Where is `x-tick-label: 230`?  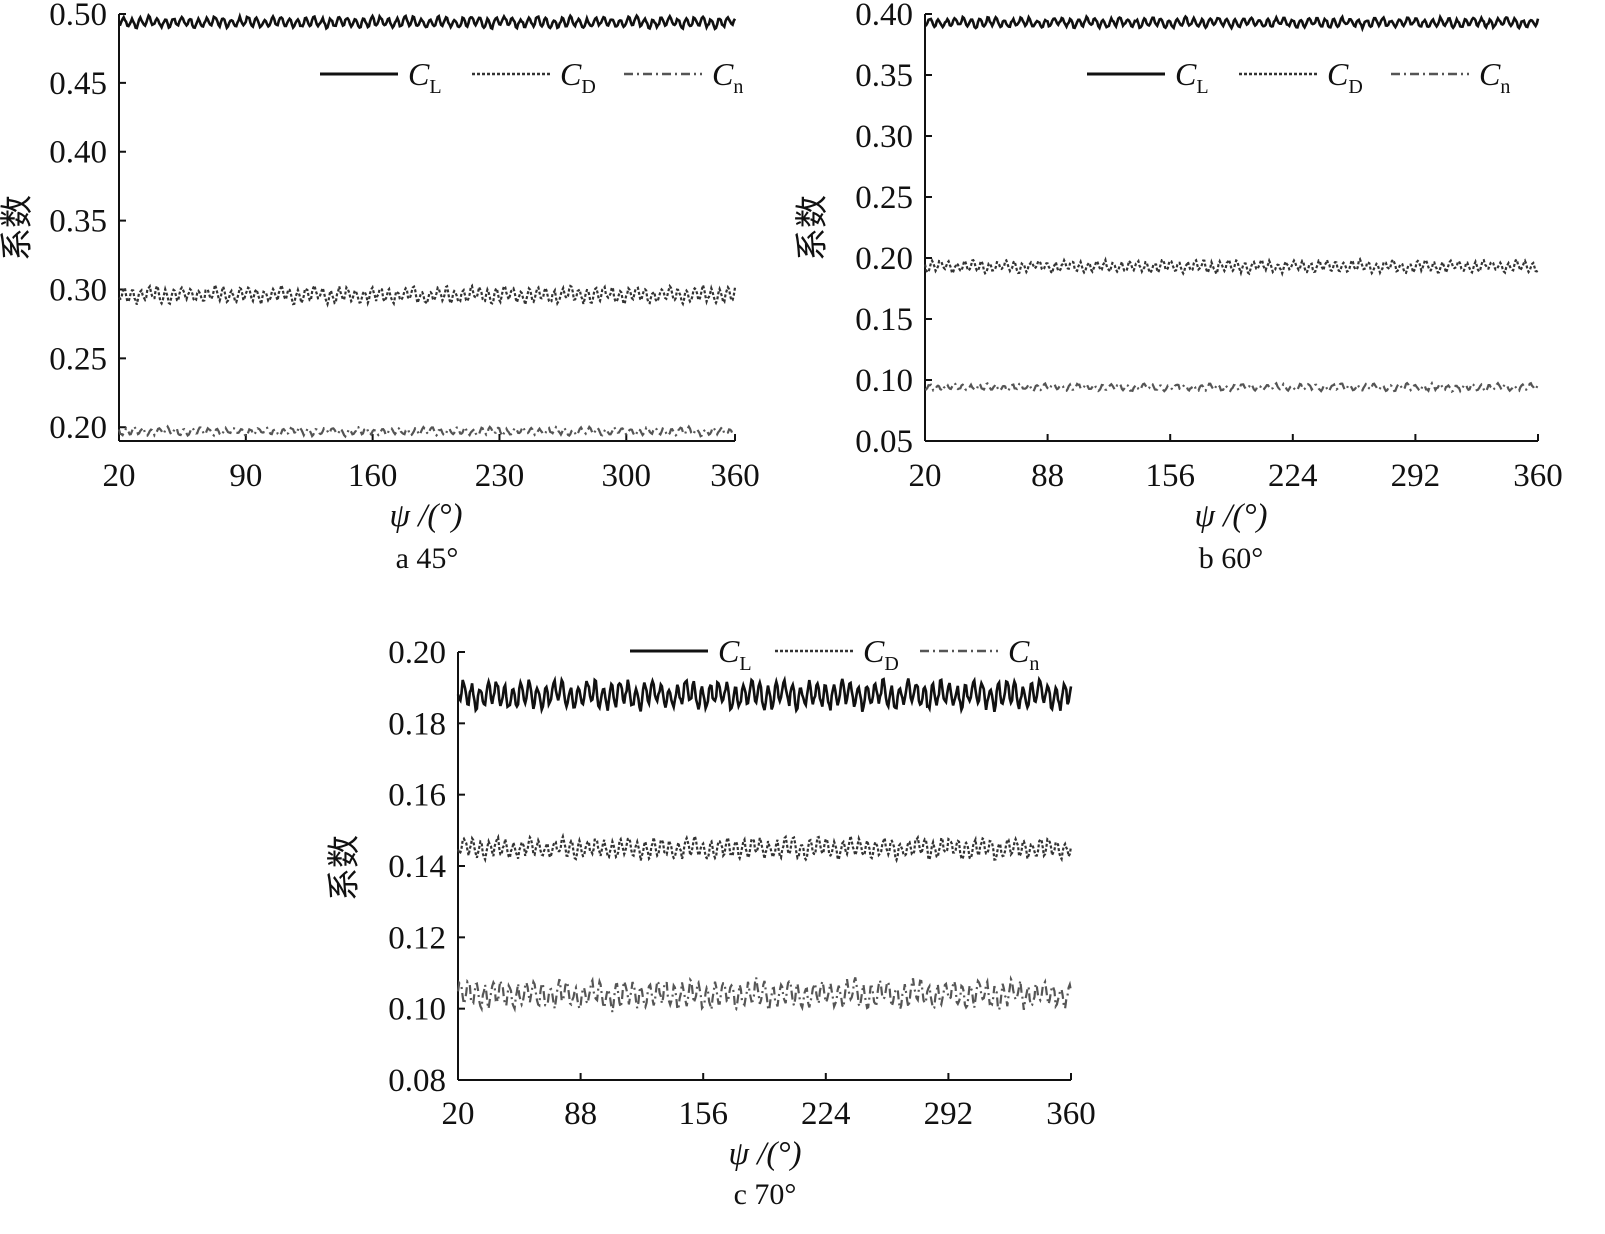 x-tick-label: 230 is located at coordinates (500, 476).